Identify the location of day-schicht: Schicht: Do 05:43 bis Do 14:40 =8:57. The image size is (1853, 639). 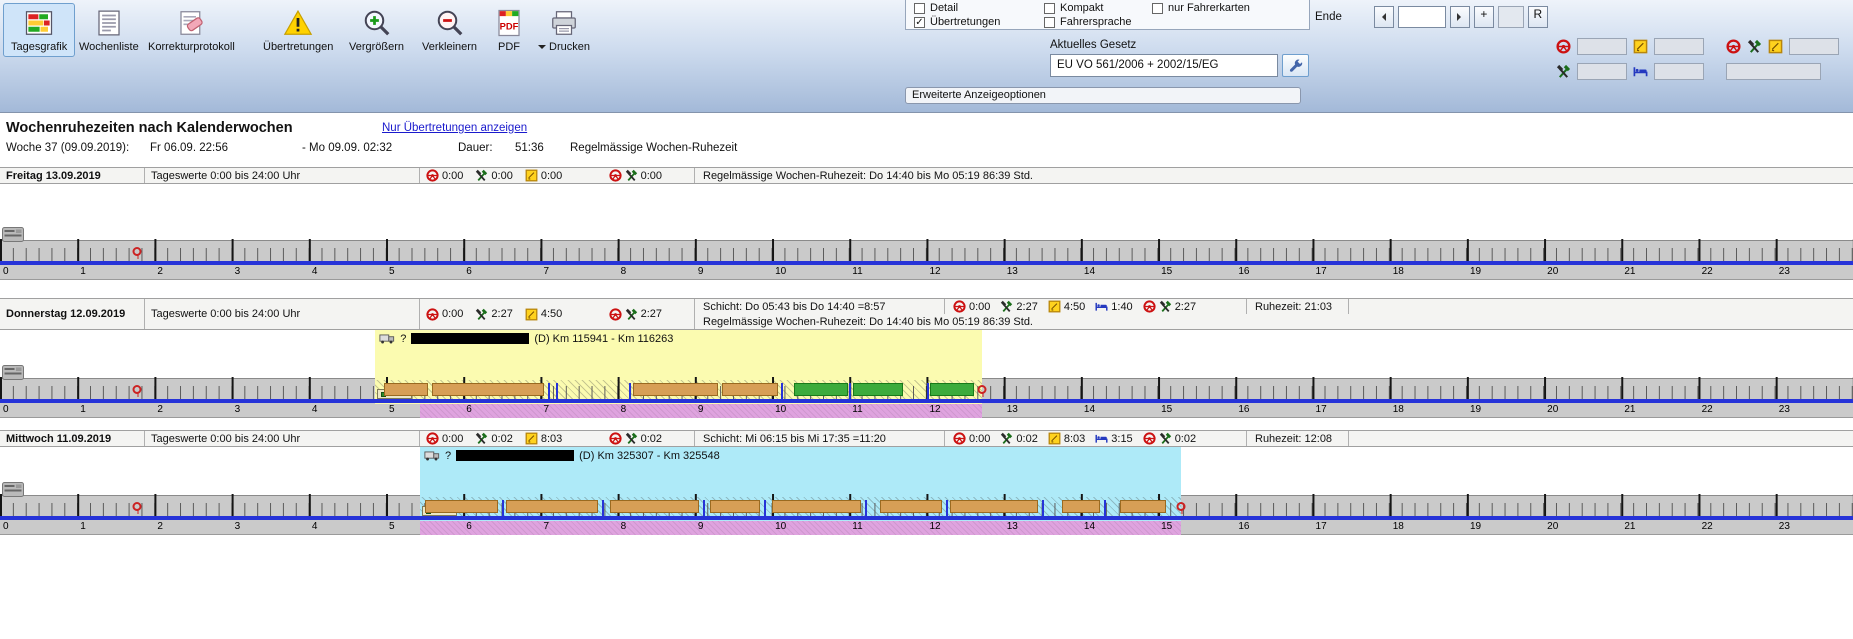
(820, 306).